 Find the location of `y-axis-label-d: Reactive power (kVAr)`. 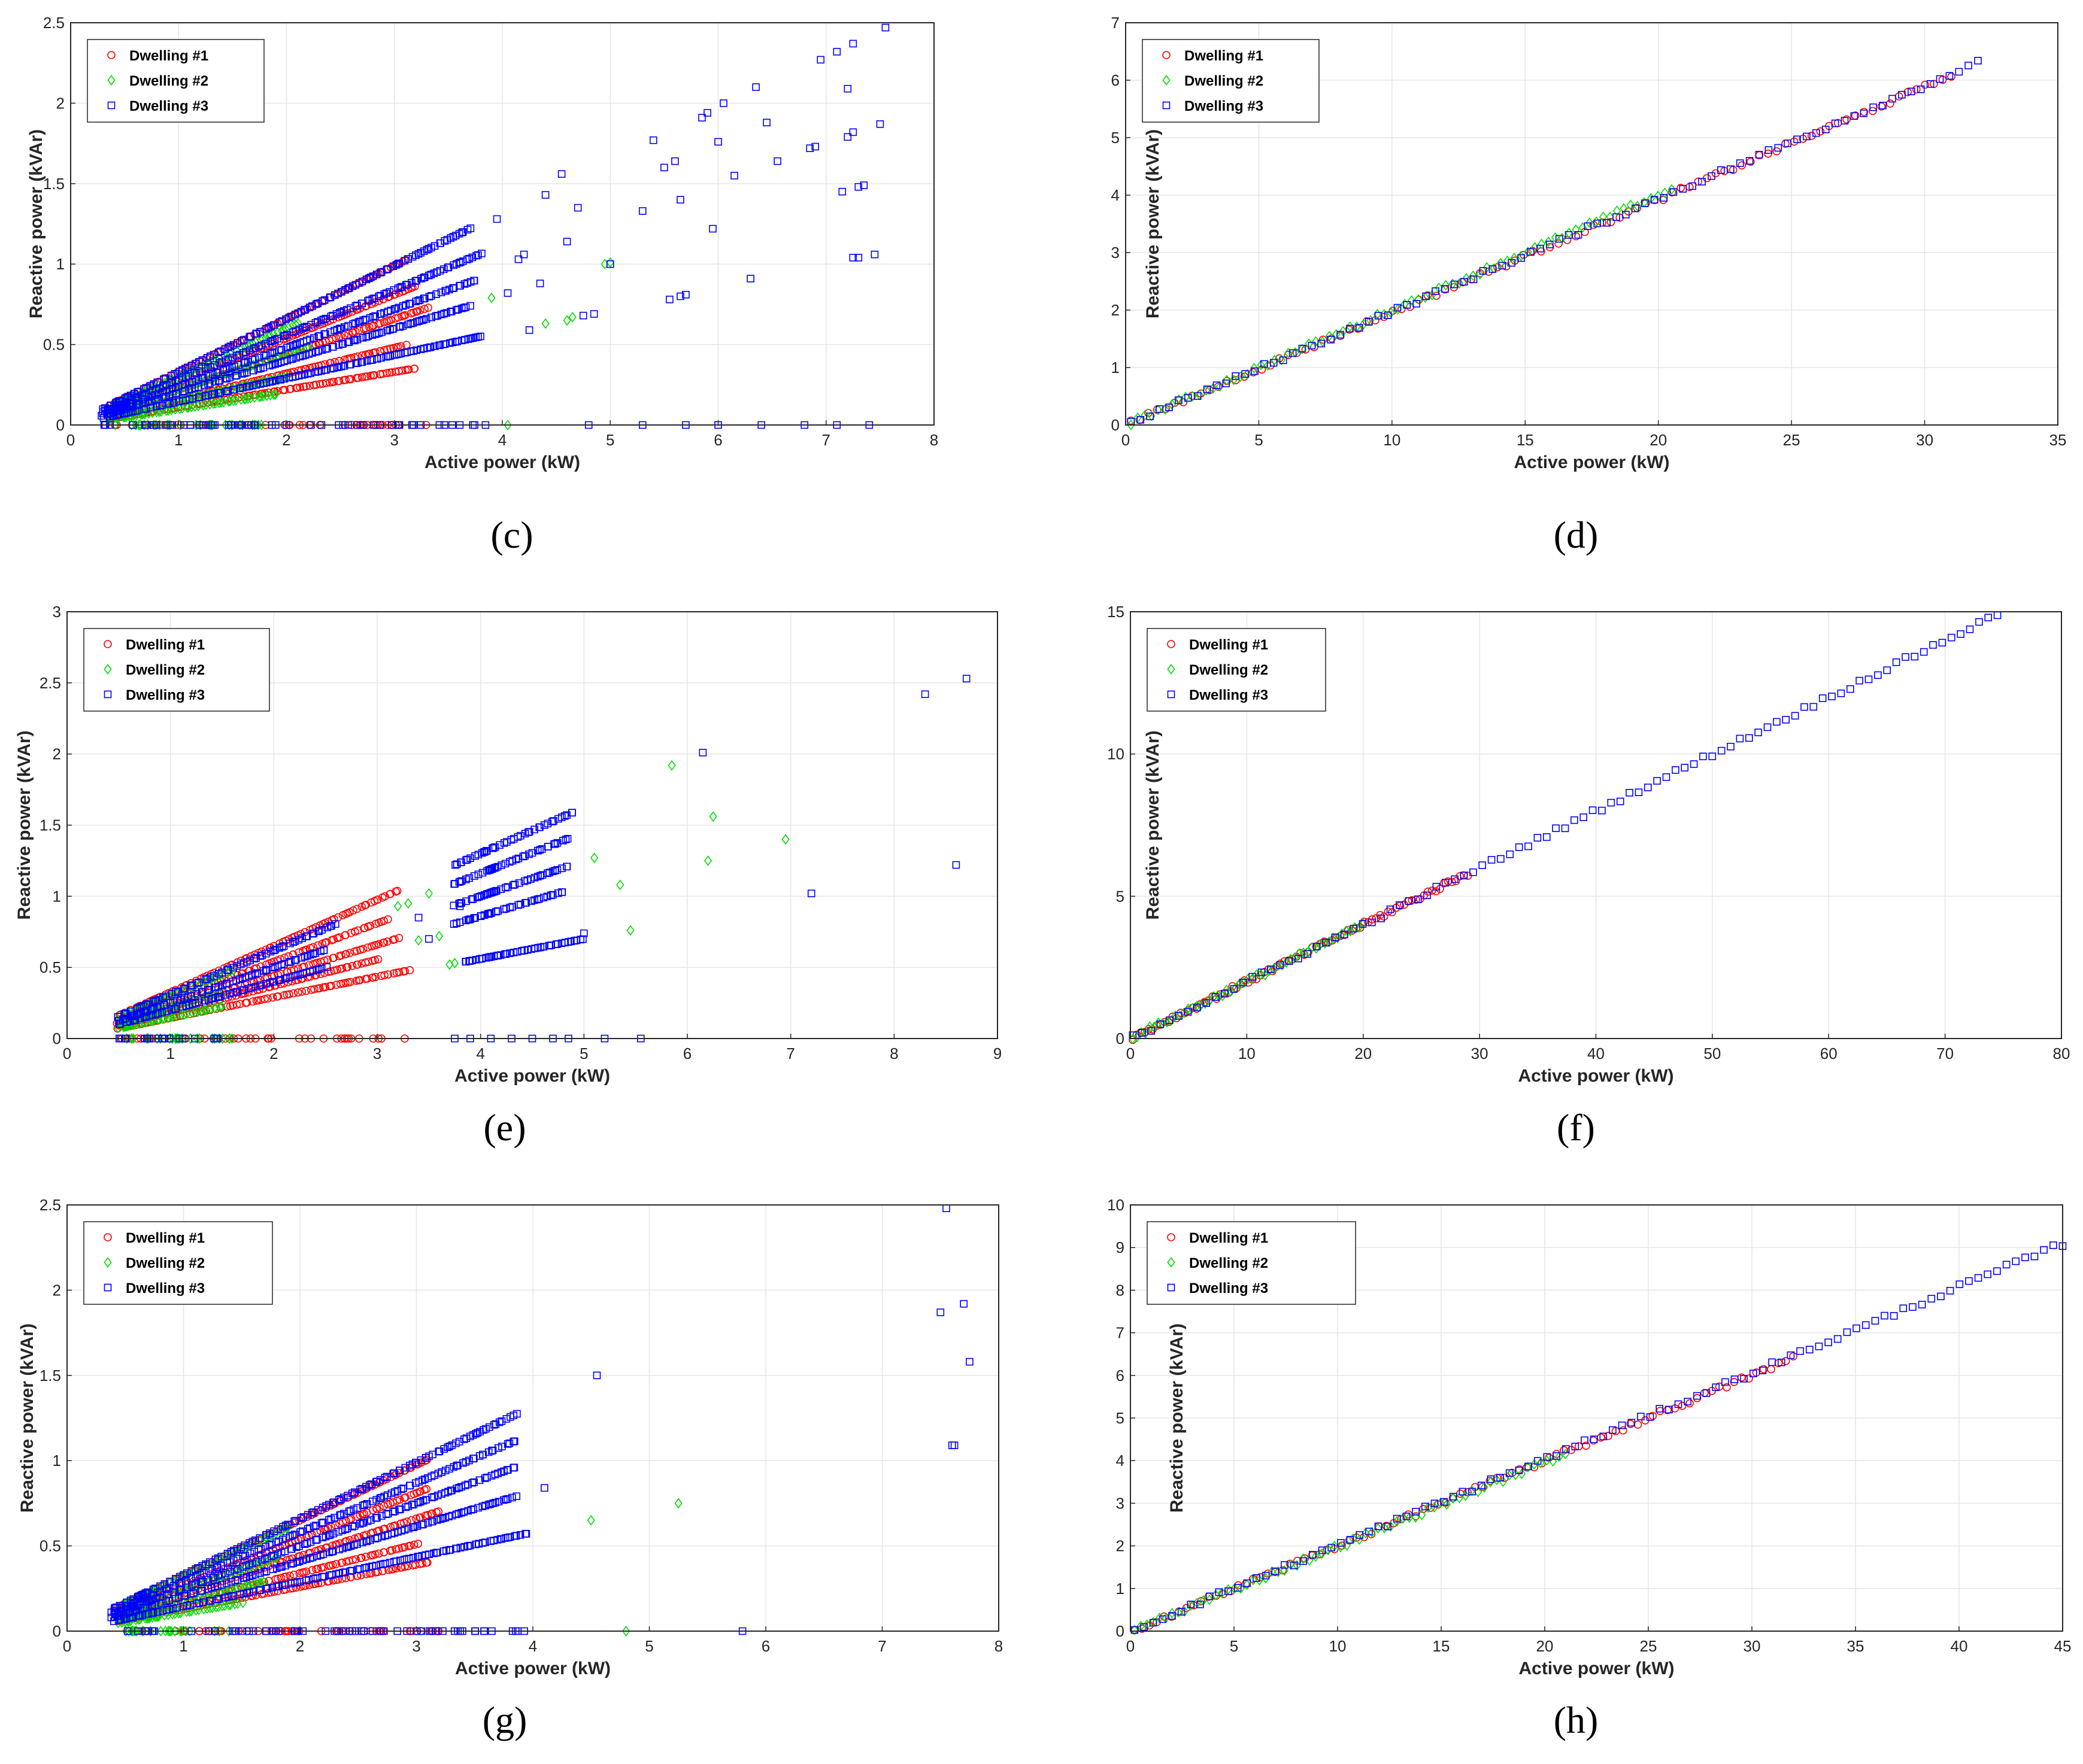

y-axis-label-d: Reactive power (kVAr) is located at coordinates (1153, 223).